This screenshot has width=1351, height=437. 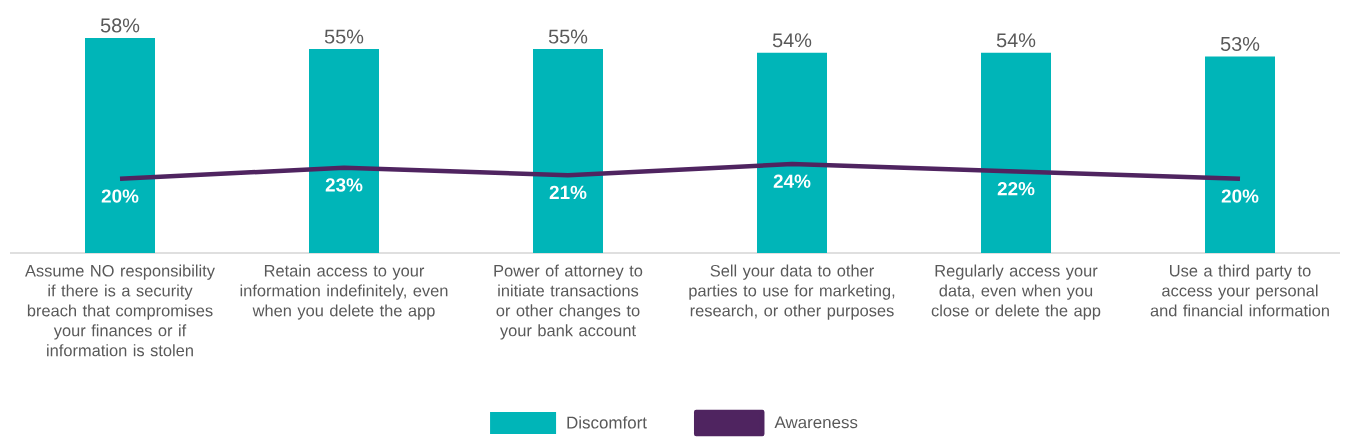 What do you see at coordinates (344, 292) in the screenshot?
I see `x-tick-label: Retain access to your information indefinitely, even when you delete the app` at bounding box center [344, 292].